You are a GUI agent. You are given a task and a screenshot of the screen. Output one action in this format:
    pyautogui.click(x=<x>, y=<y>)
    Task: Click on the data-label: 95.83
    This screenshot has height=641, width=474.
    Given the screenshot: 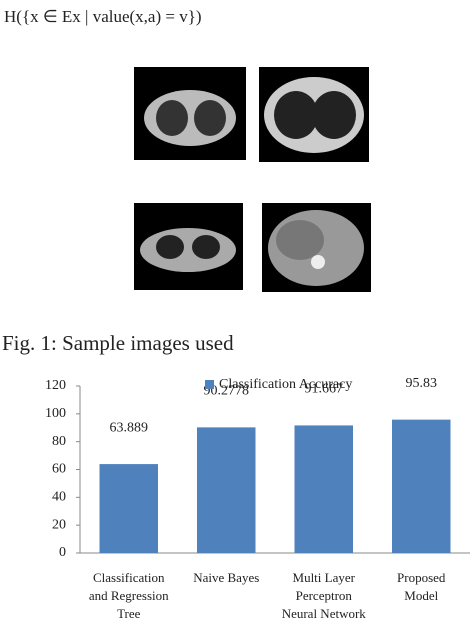 What is the action you would take?
    pyautogui.click(x=422, y=383)
    